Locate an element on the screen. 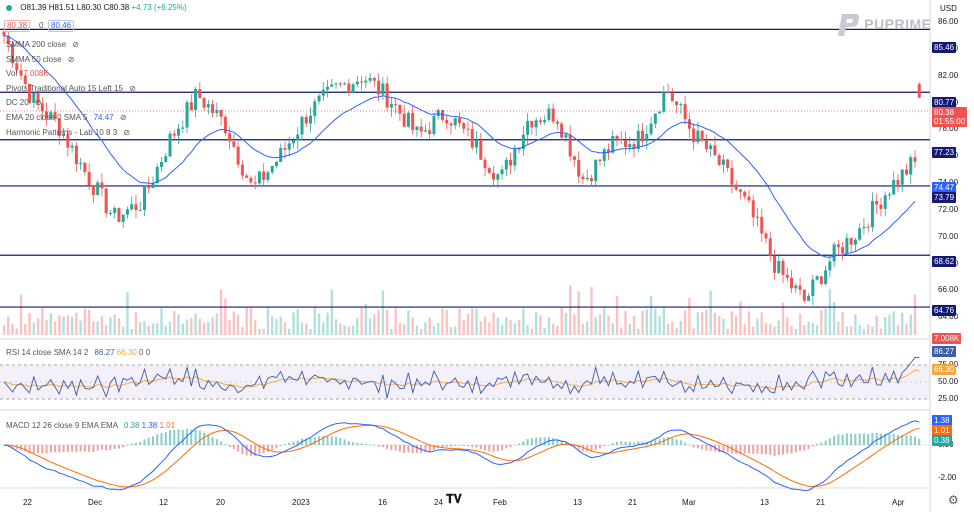  macd-line is located at coordinates (461, 456).